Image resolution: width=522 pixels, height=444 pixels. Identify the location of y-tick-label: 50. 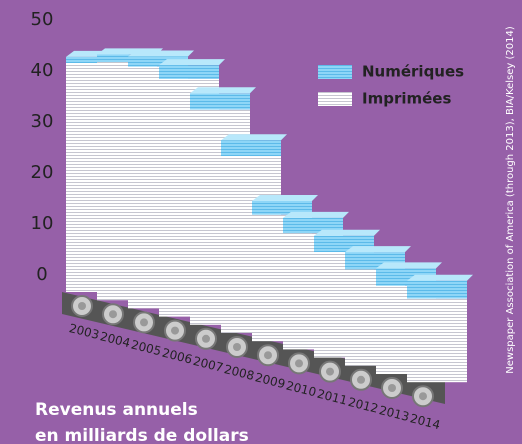
(42, 19).